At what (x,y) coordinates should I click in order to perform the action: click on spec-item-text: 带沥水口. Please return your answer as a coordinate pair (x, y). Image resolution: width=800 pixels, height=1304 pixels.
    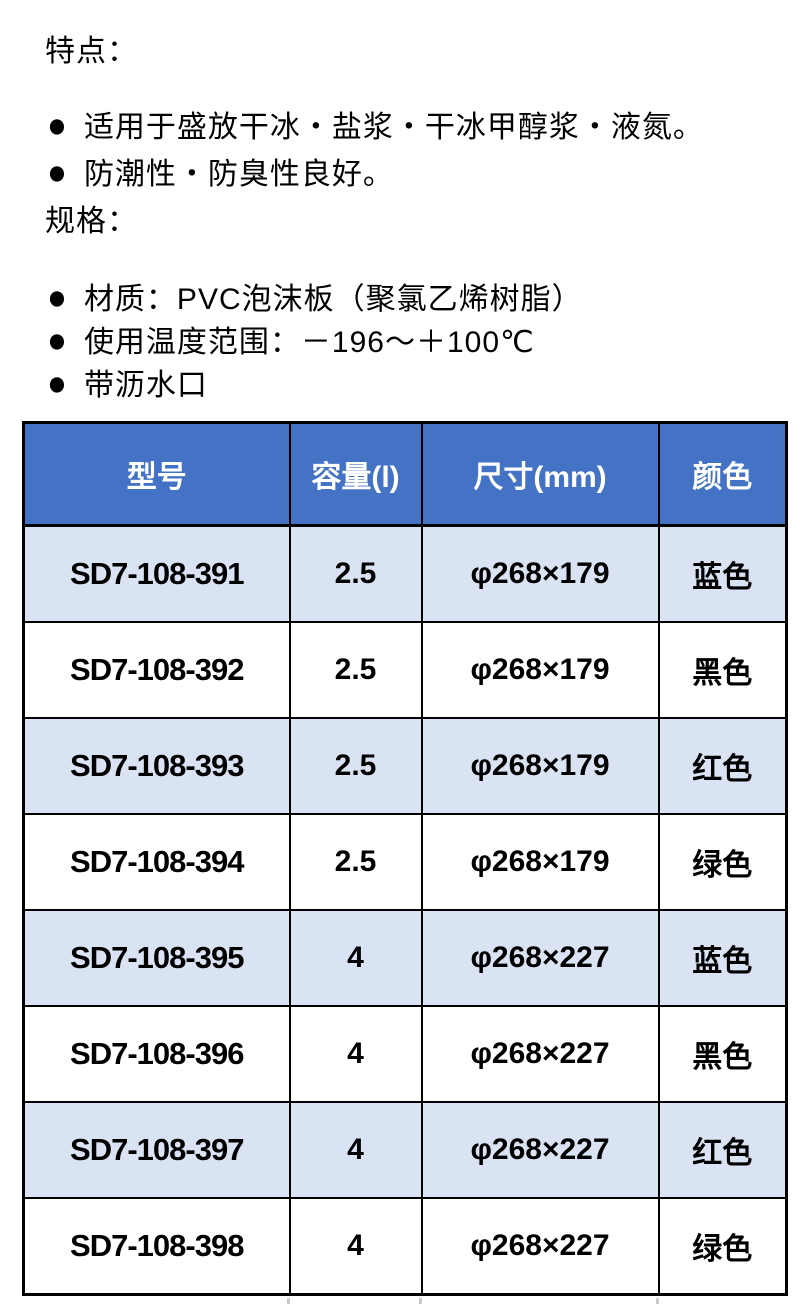
    Looking at the image, I should click on (145, 385).